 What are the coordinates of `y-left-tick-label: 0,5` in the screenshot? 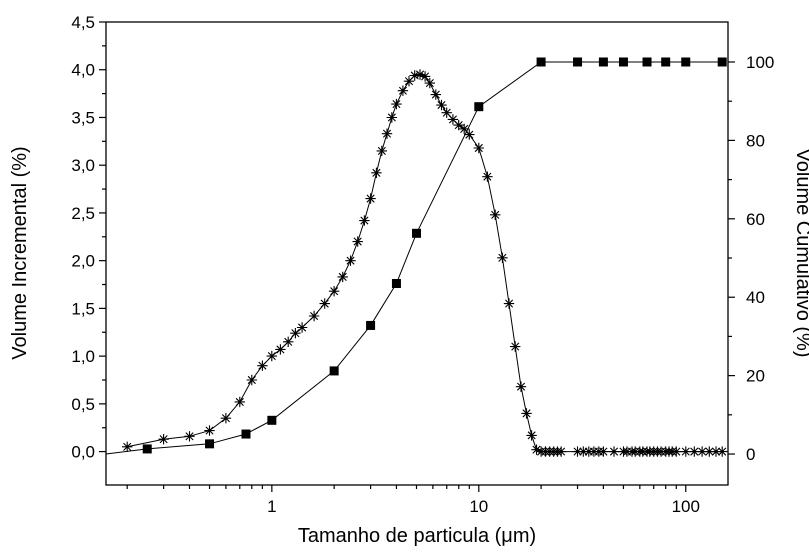 It's located at (83, 404).